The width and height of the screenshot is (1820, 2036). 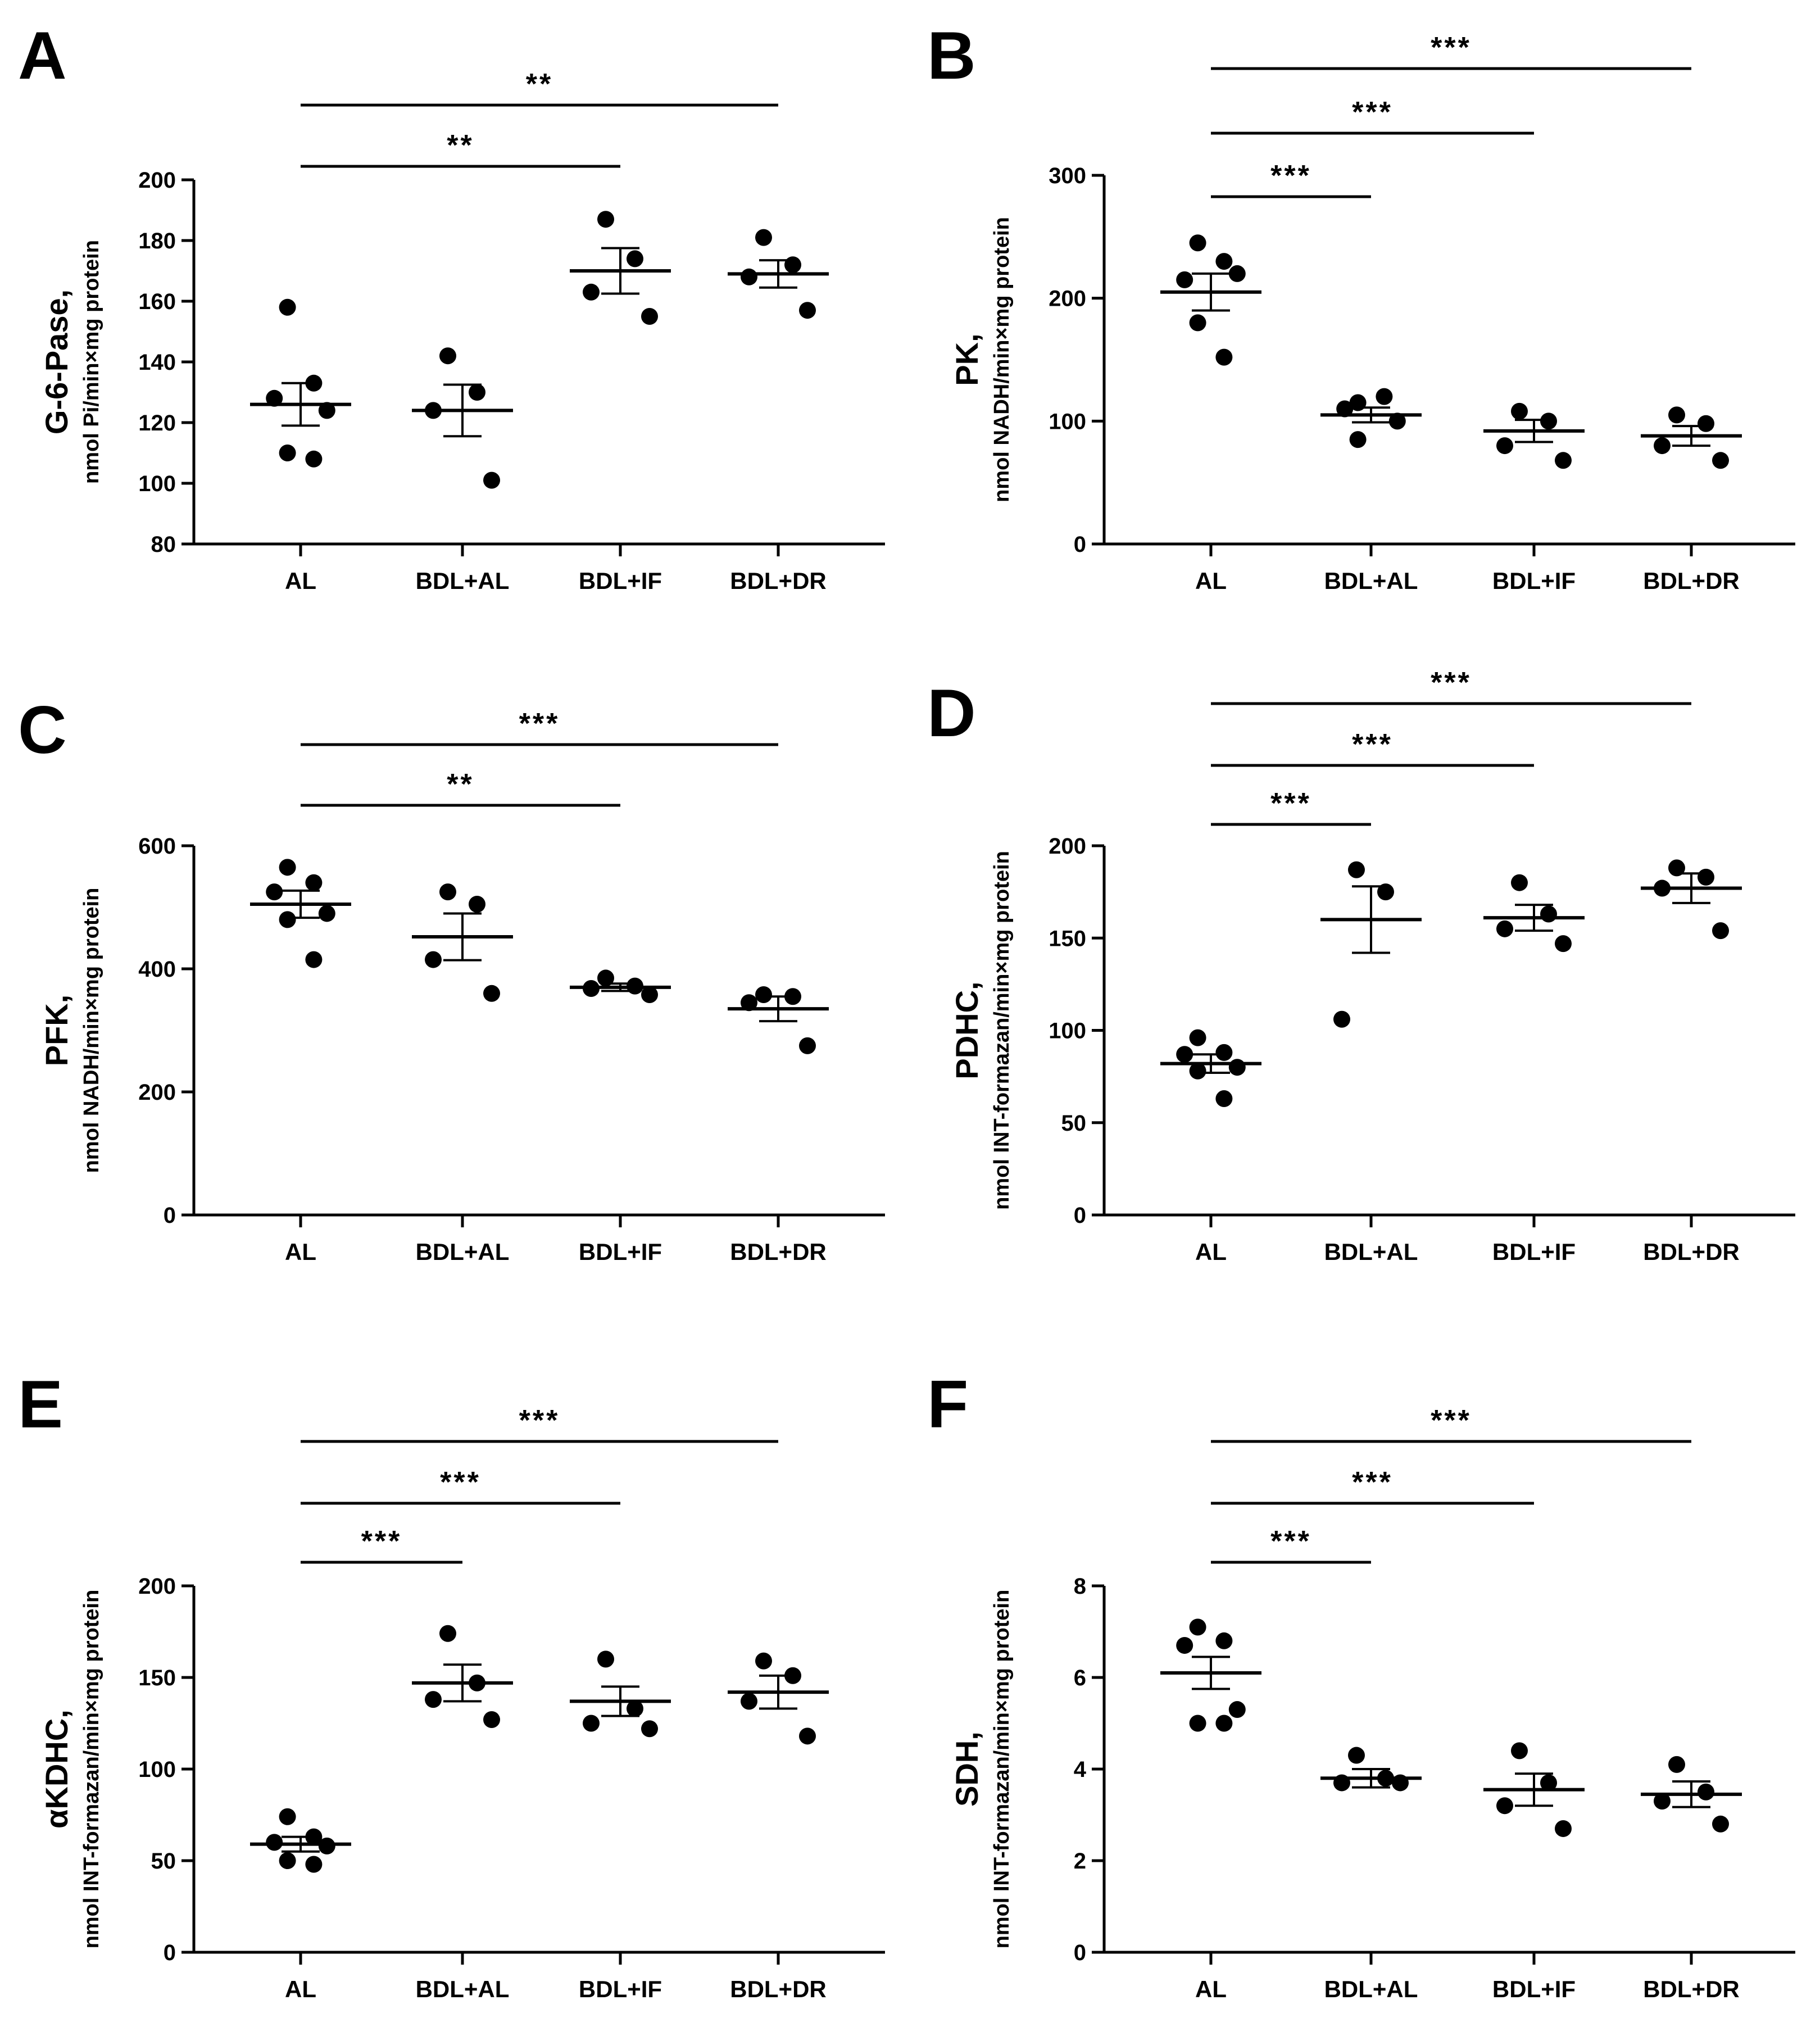 What do you see at coordinates (40, 1404) in the screenshot?
I see `panel-e-letter: E` at bounding box center [40, 1404].